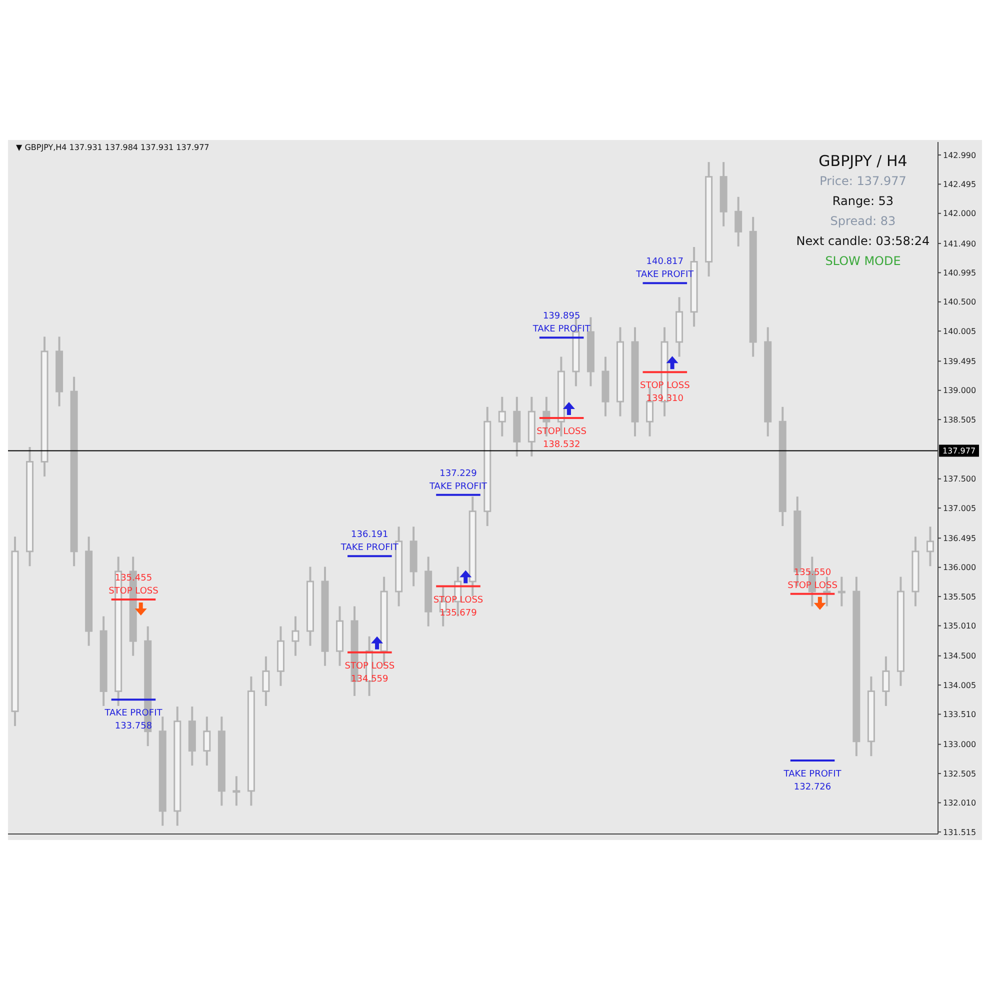  Describe the element at coordinates (133, 720) in the screenshot. I see `ref-line-label: TAKE PROFIT 133.758` at that location.